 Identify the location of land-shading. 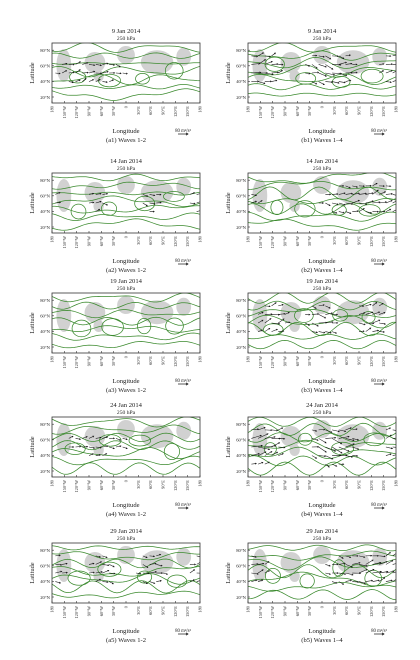
(124, 564).